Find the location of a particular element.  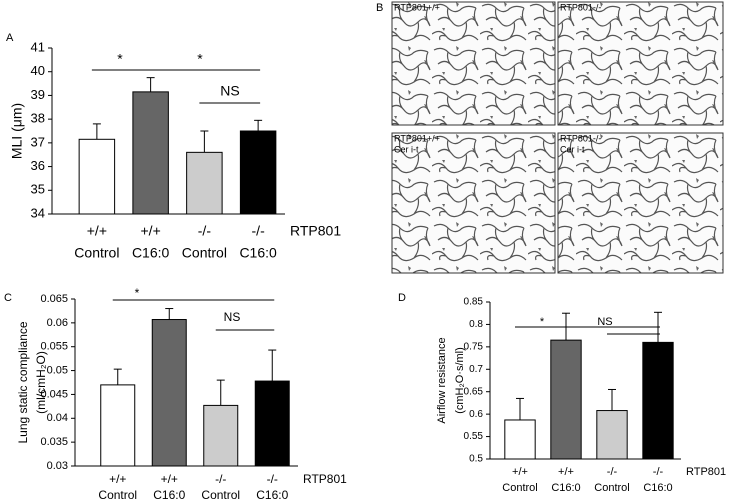

y-tick-label: 0.03 is located at coordinates (57, 466).